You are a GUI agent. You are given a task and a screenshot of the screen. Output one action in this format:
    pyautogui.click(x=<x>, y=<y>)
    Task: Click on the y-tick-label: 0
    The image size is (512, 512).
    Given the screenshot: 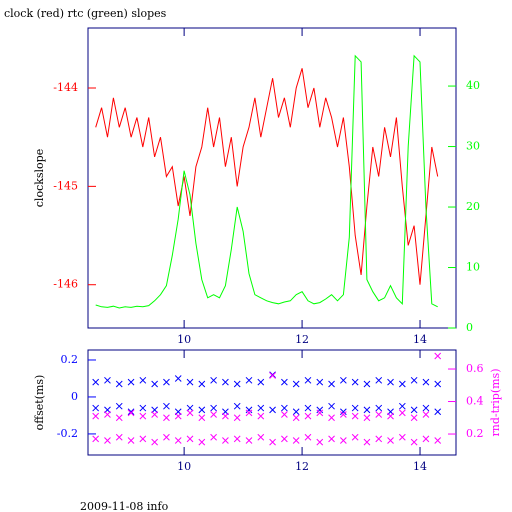 What is the action you would take?
    pyautogui.click(x=74, y=396)
    